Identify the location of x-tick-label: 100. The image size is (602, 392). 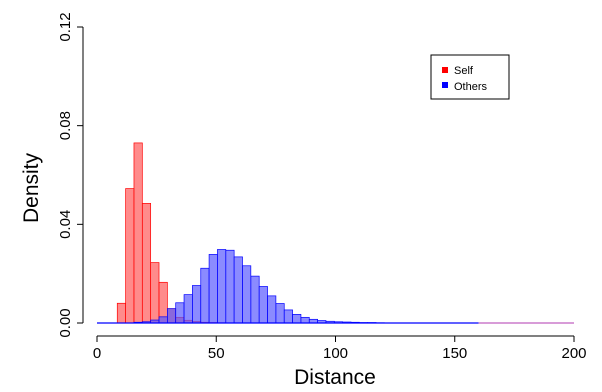
(335, 353).